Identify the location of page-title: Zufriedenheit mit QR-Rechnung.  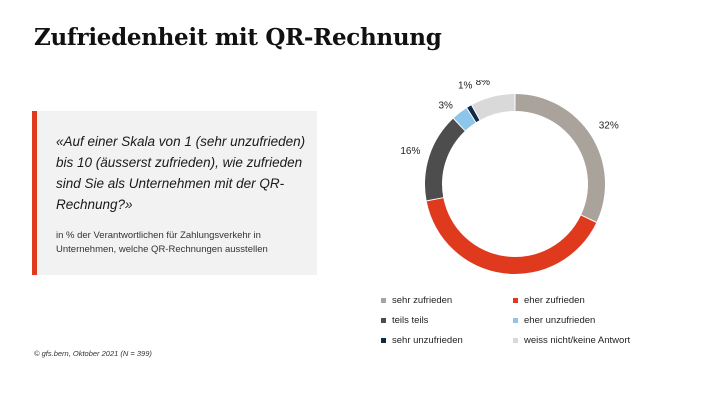
(238, 37).